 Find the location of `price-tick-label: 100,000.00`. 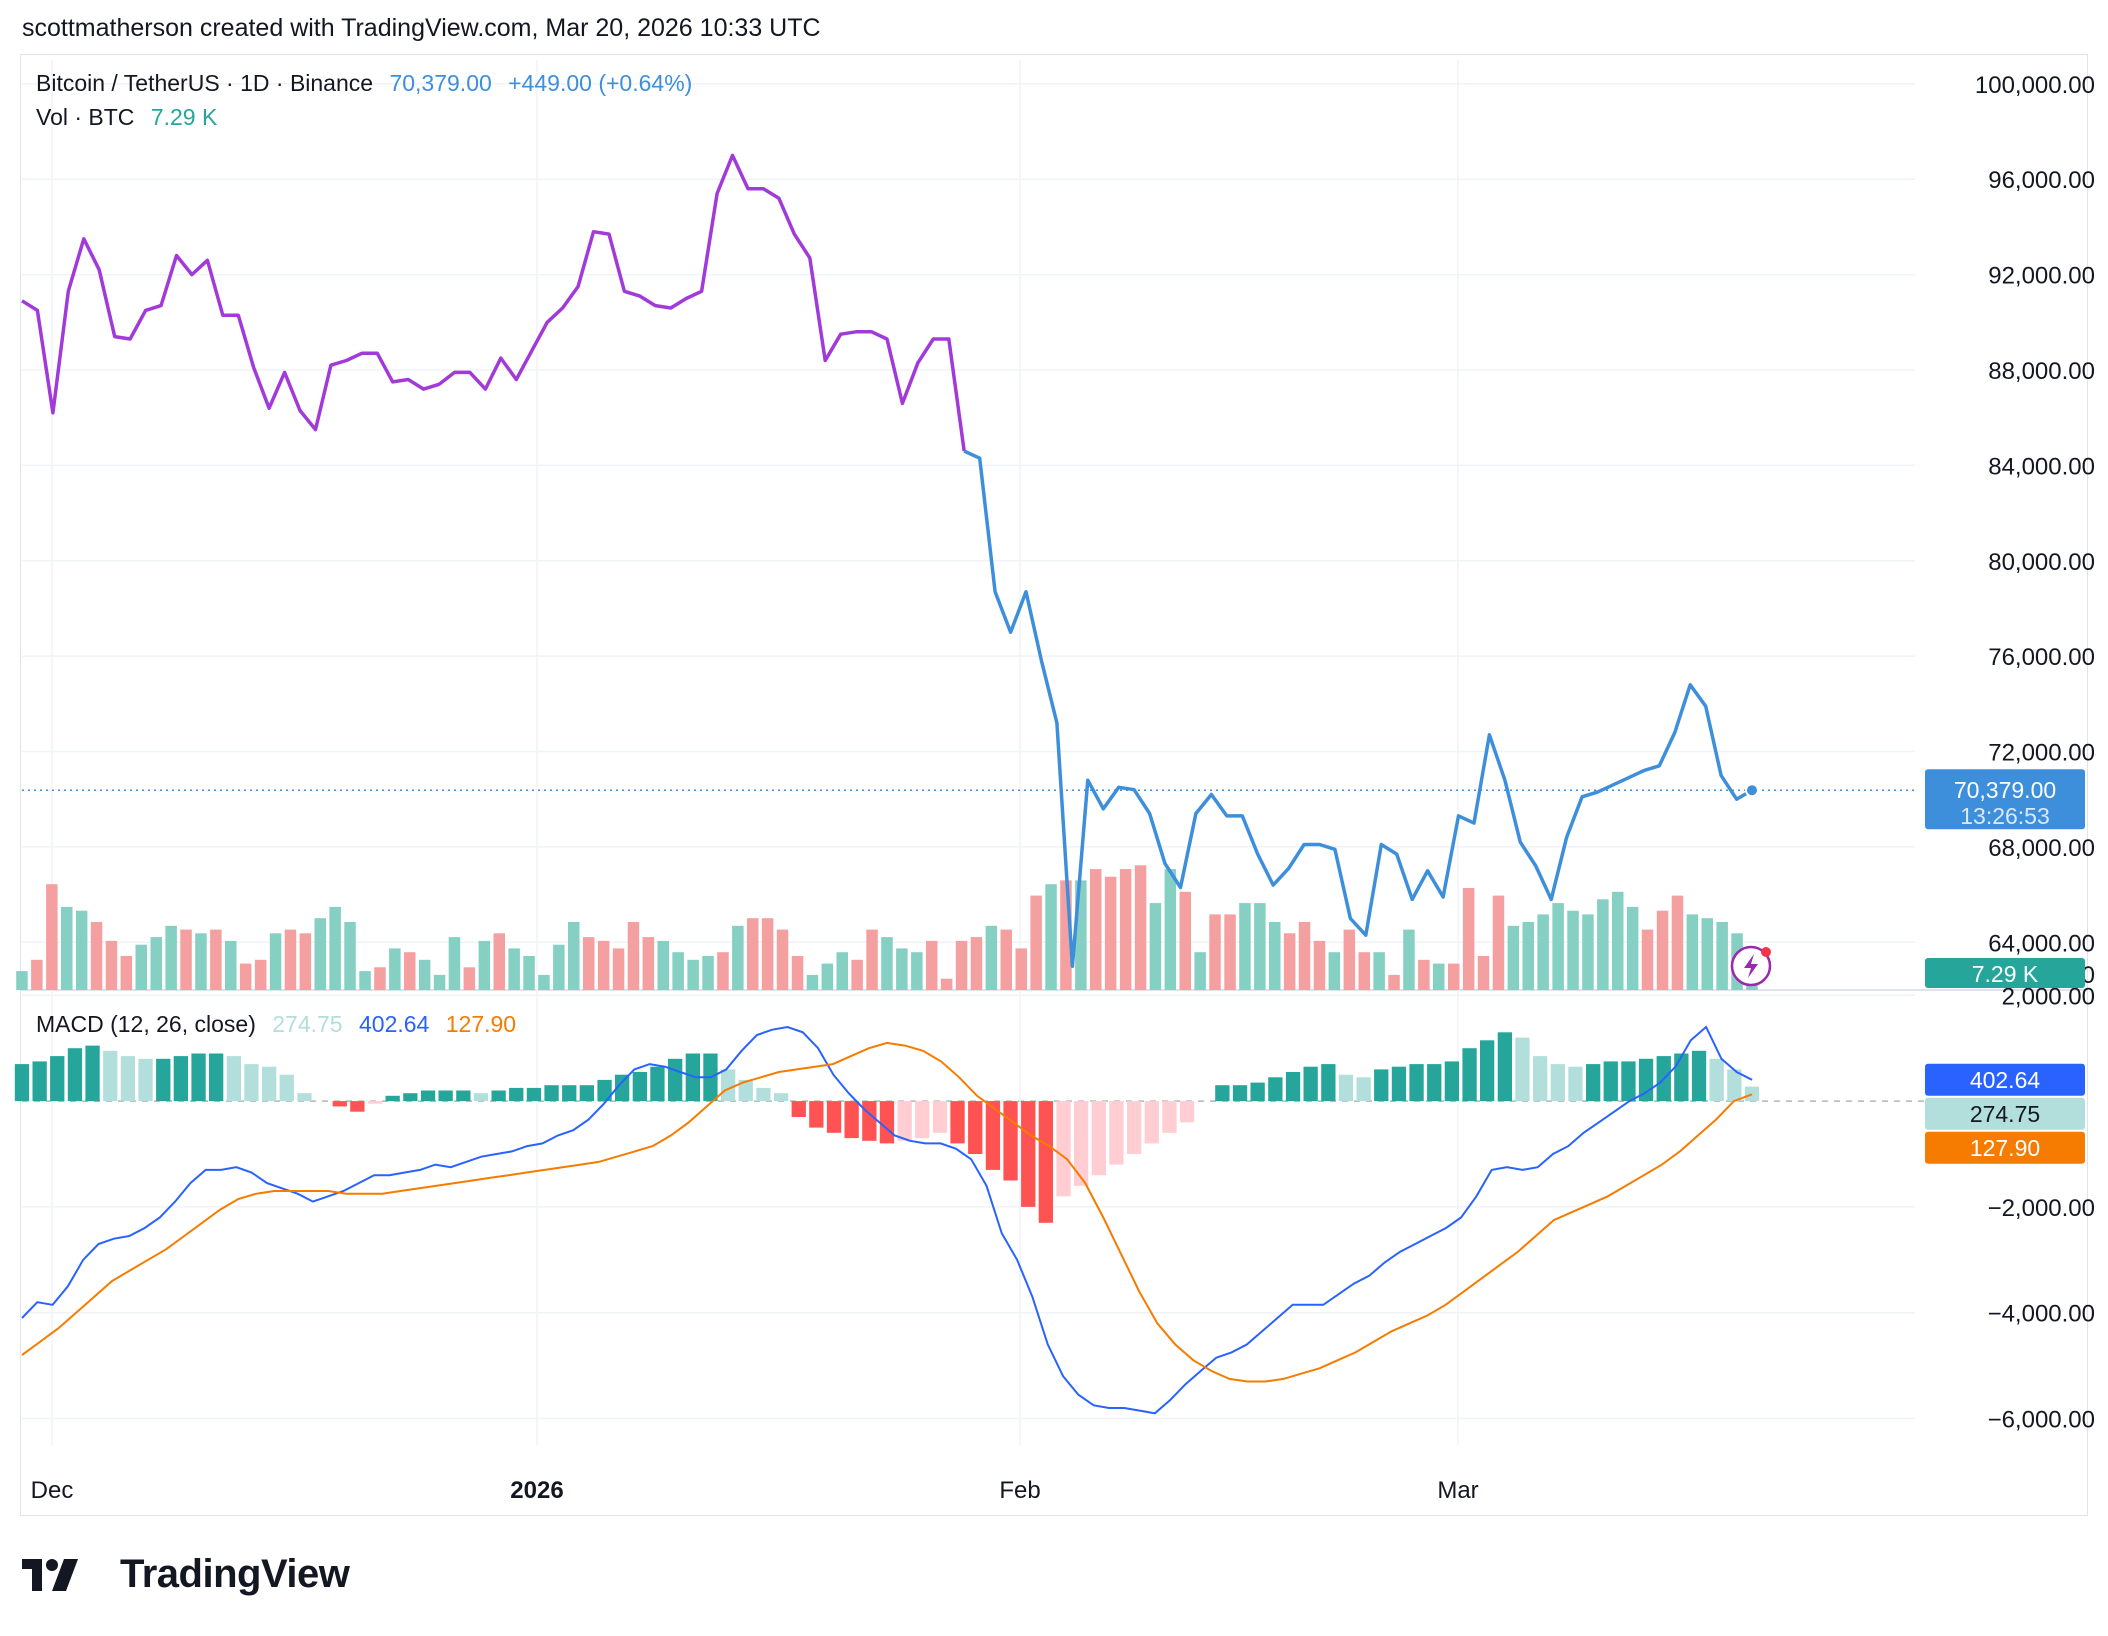

price-tick-label: 100,000.00 is located at coordinates (2035, 85).